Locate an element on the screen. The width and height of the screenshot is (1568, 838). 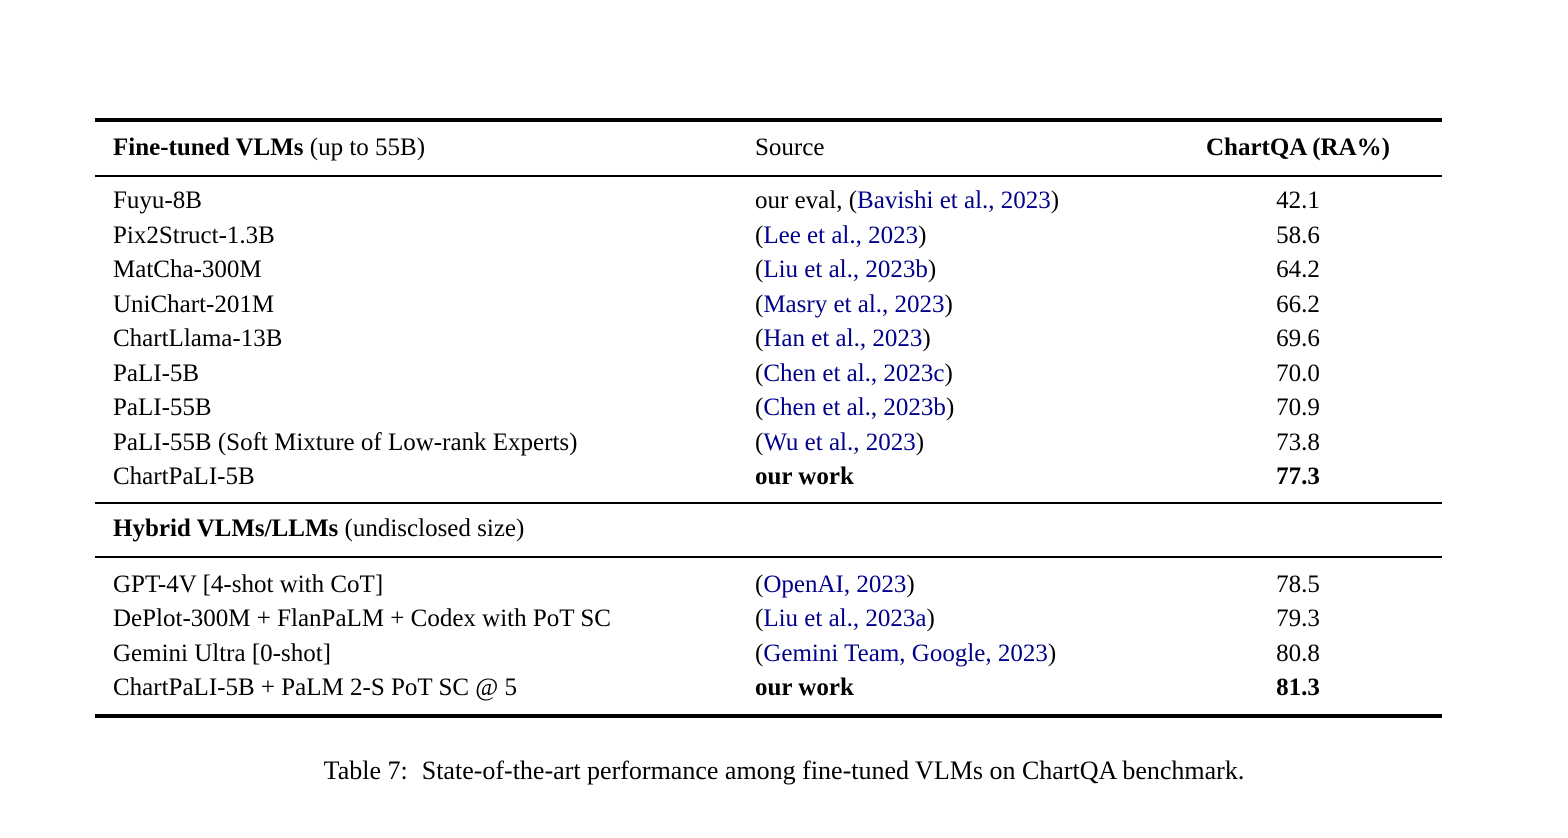
table-row: Pix2Struct-1.3B (Lee et al., 2023) 58.6 is located at coordinates (768, 236).